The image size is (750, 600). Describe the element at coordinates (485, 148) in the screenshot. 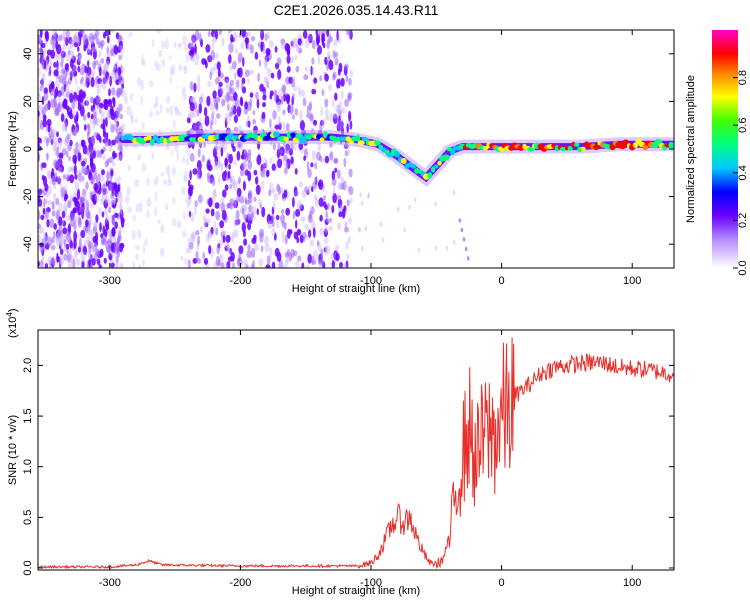

I see `signal-point` at that location.